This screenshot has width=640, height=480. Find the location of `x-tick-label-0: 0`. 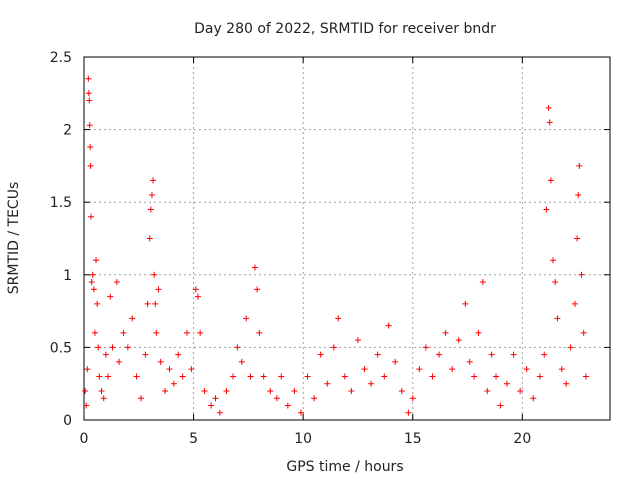

x-tick-label-0: 0 is located at coordinates (84, 439).